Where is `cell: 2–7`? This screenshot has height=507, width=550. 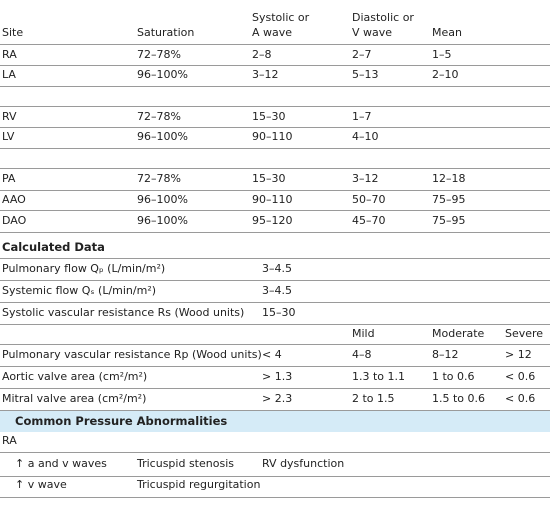
cell: 2–7 is located at coordinates (362, 54).